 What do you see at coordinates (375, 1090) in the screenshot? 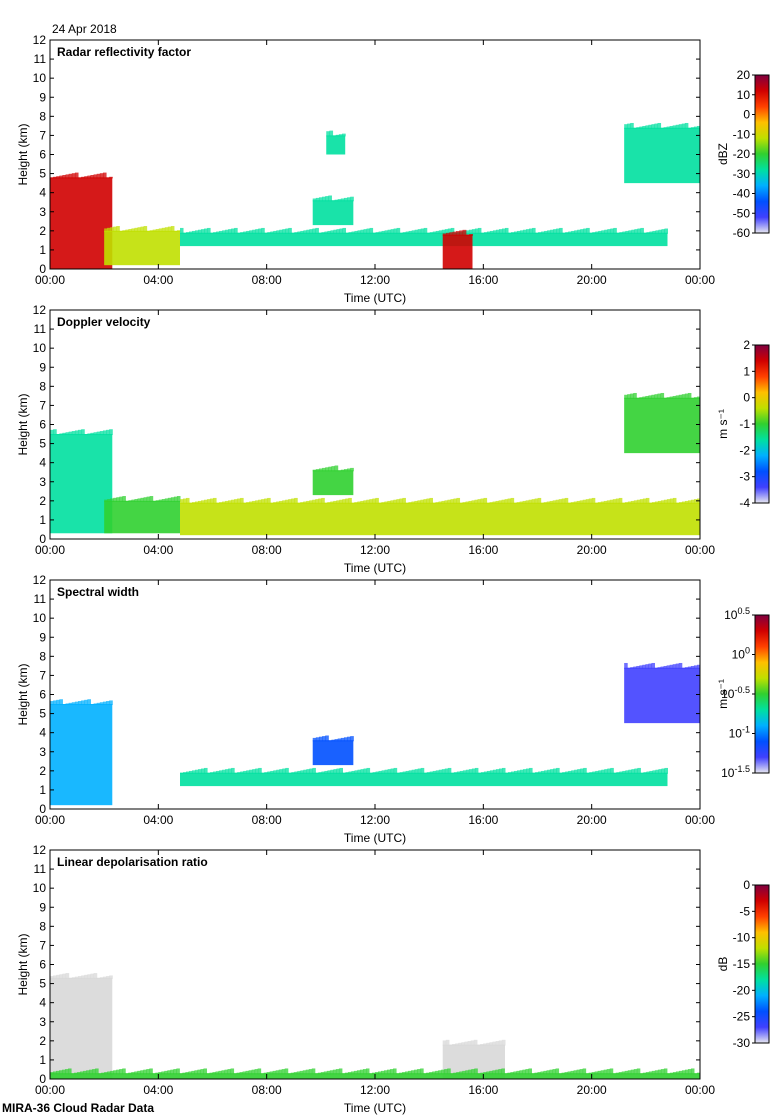
I see `x-tick-label: 12:00` at bounding box center [375, 1090].